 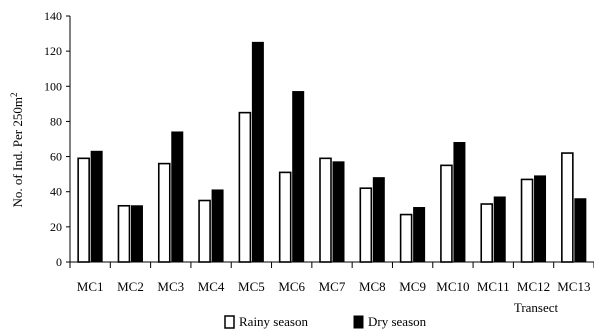 What do you see at coordinates (487, 233) in the screenshot?
I see `bar-mc11-rainy-season` at bounding box center [487, 233].